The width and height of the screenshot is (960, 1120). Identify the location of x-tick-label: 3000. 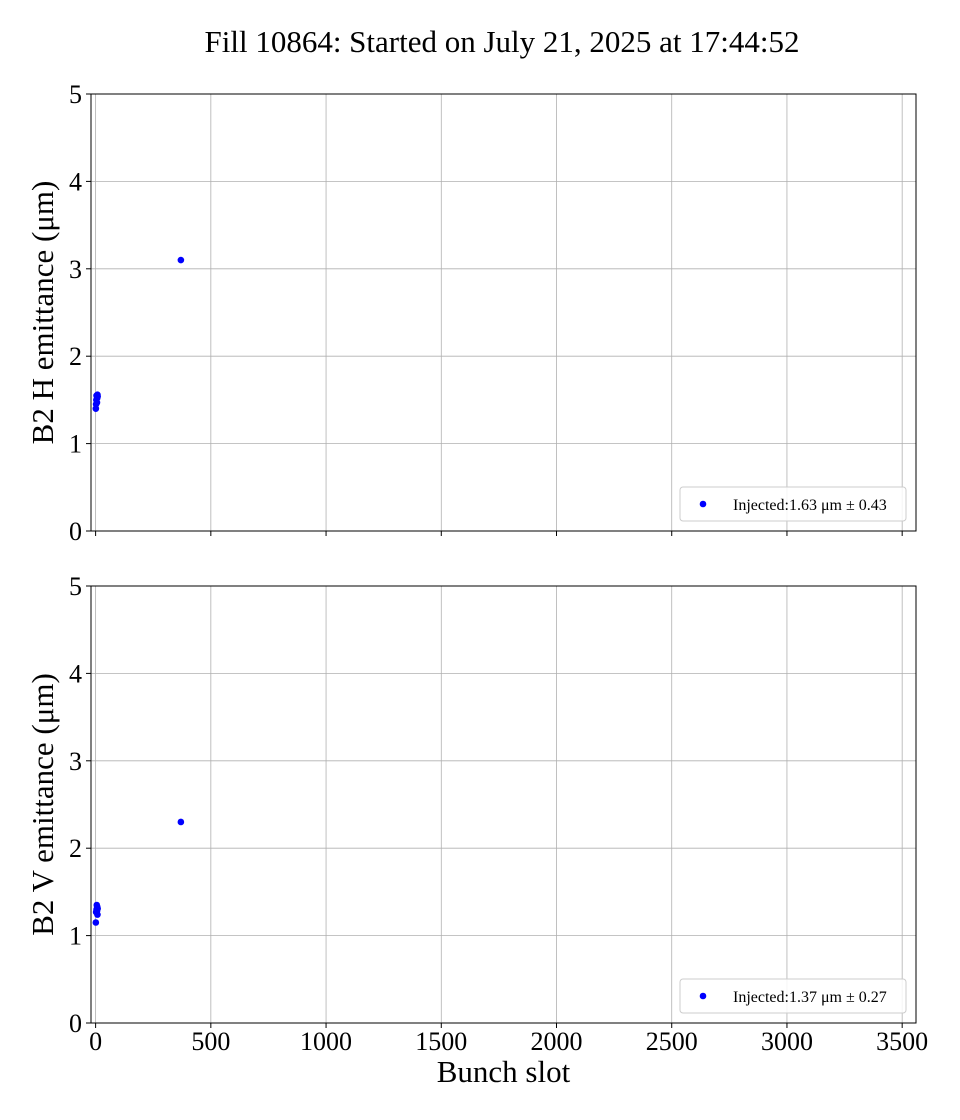
(787, 1041).